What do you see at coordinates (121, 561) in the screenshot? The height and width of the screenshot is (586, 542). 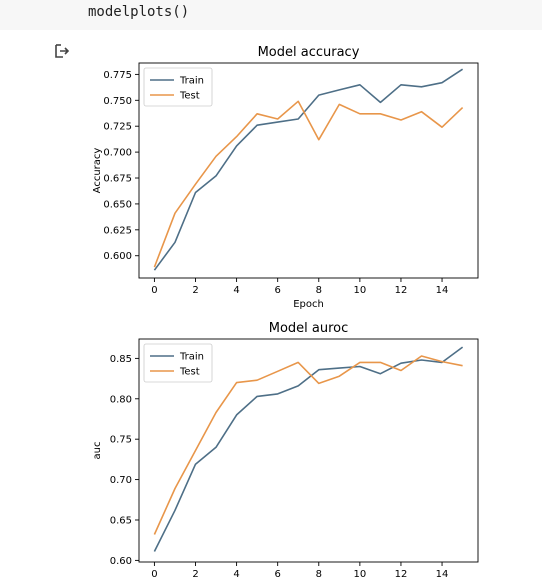 I see `chart2-ytick-label: 0.60` at bounding box center [121, 561].